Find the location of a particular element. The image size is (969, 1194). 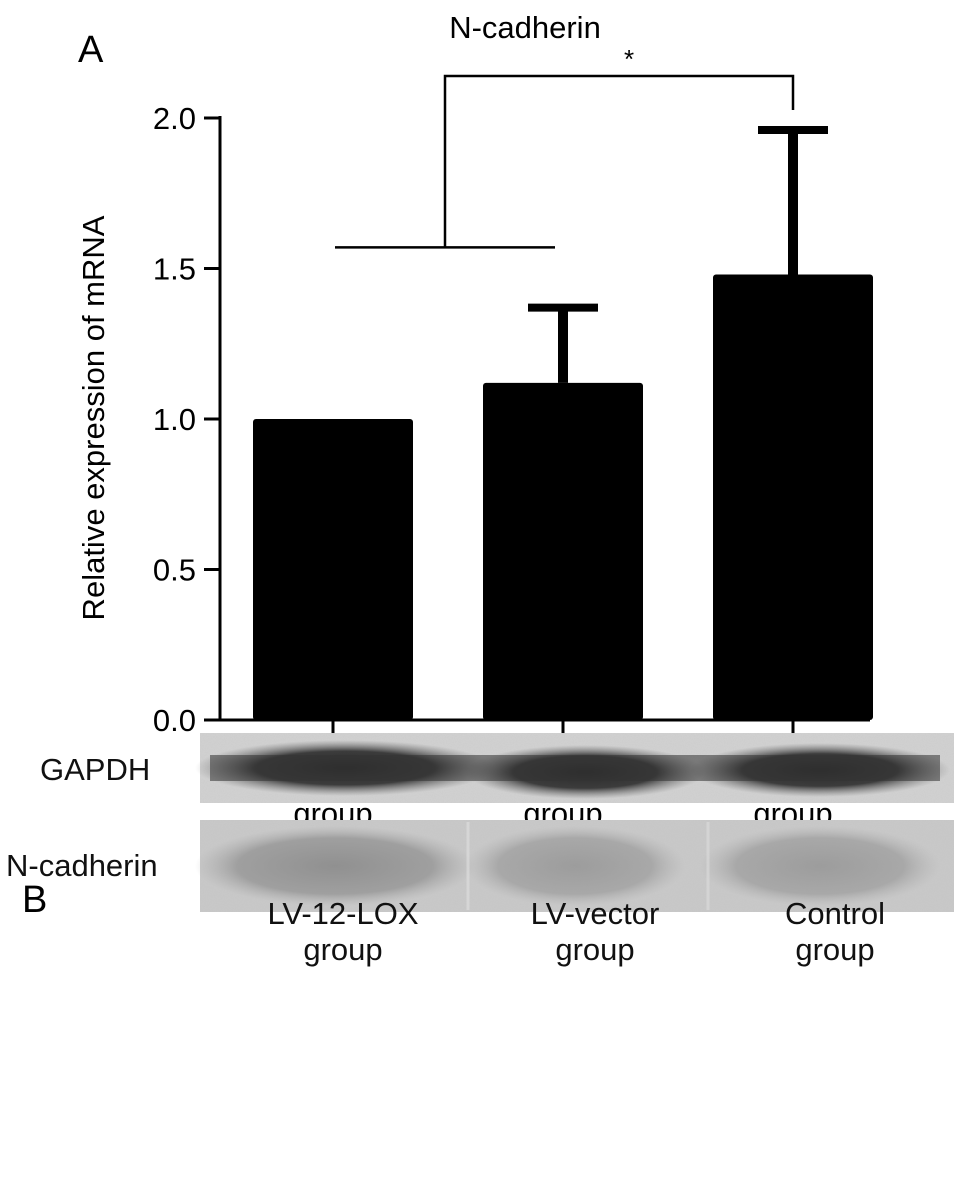

panel-a-label: A is located at coordinates (91, 50).